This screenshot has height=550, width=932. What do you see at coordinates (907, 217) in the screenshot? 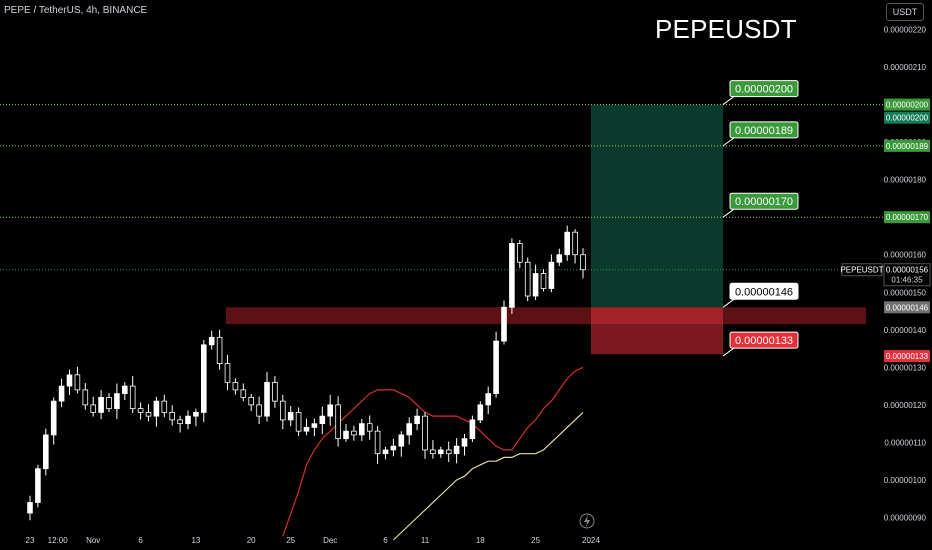
I see `price-tag: 0.00000170` at bounding box center [907, 217].